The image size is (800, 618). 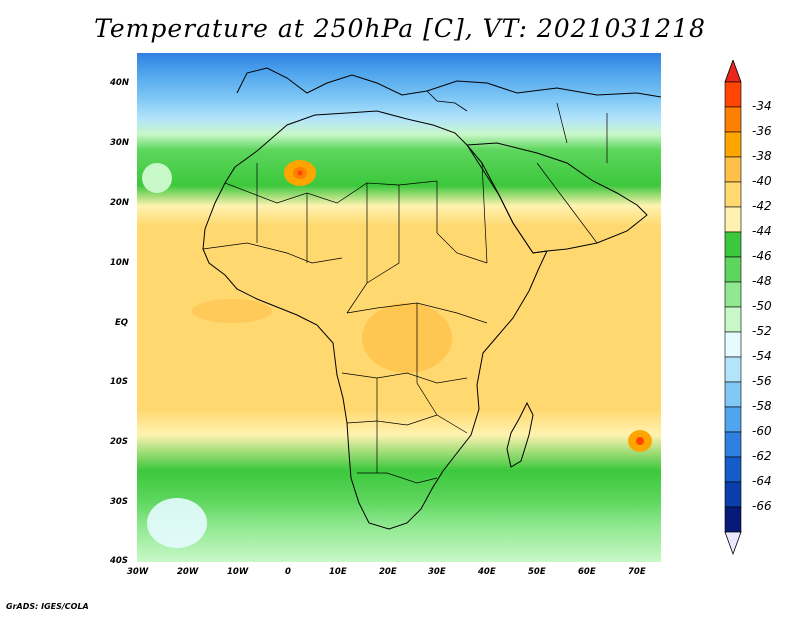 I want to click on colorbar-label: -40, so click(x=762, y=181).